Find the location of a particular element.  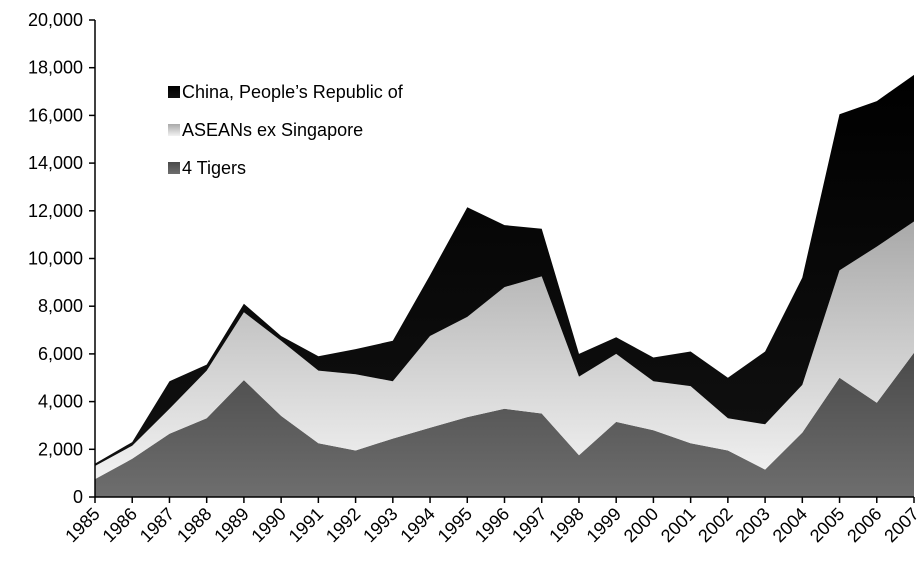

x-tick-label: 1991 is located at coordinates (306, 525).